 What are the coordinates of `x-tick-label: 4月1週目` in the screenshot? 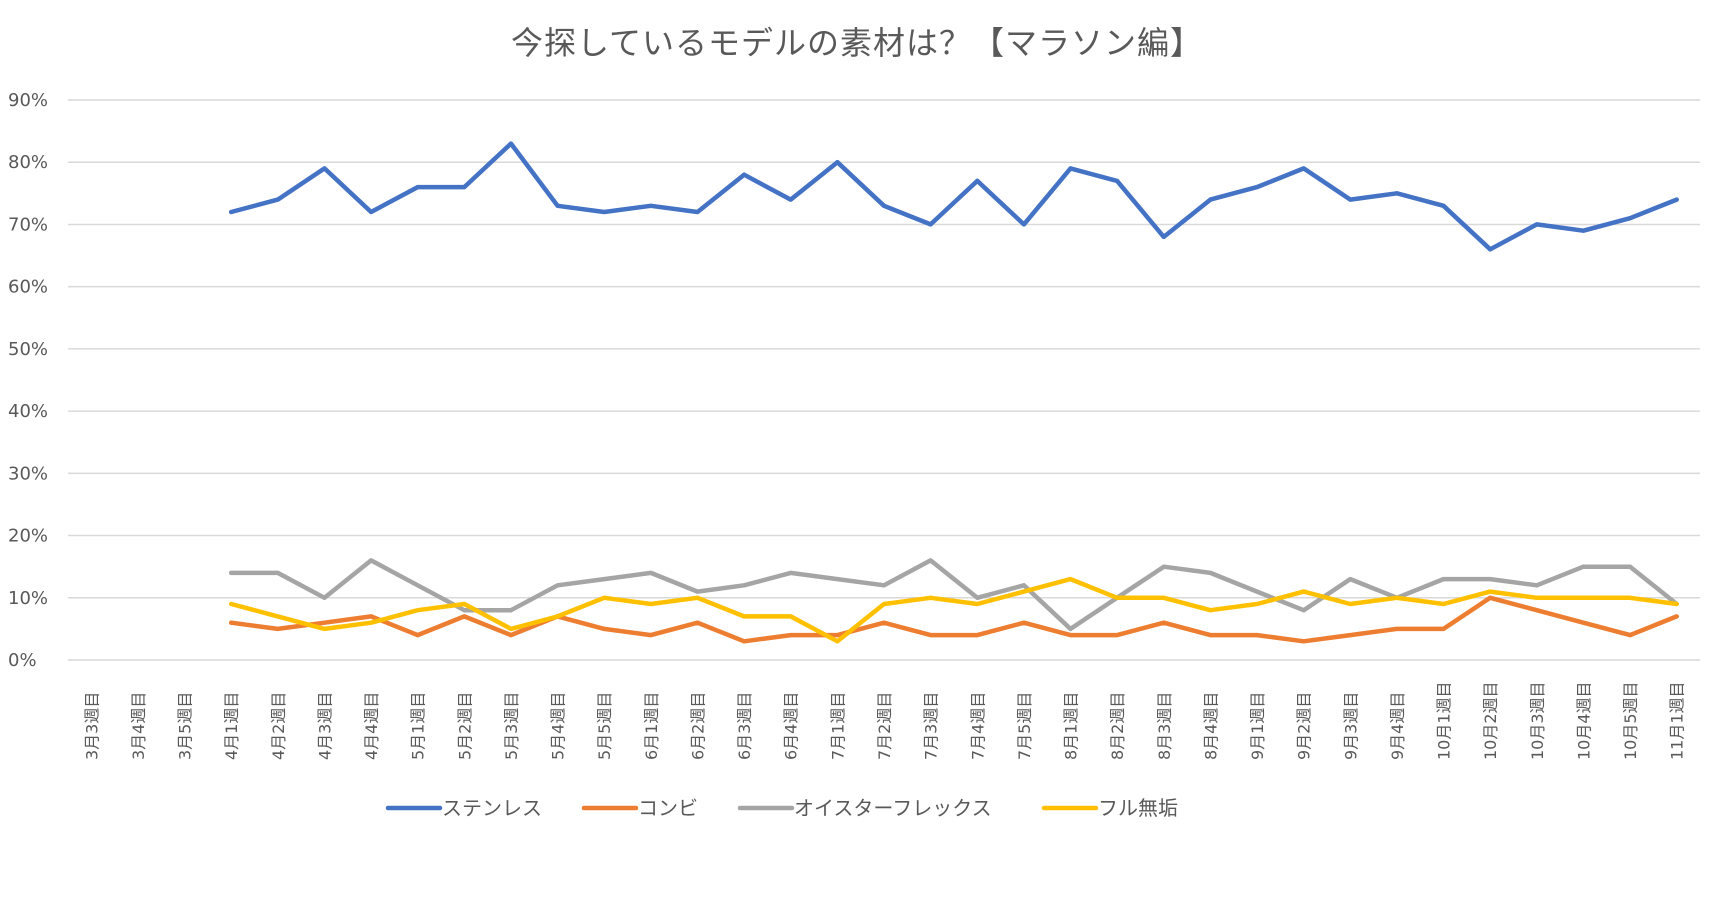 It's located at (231, 726).